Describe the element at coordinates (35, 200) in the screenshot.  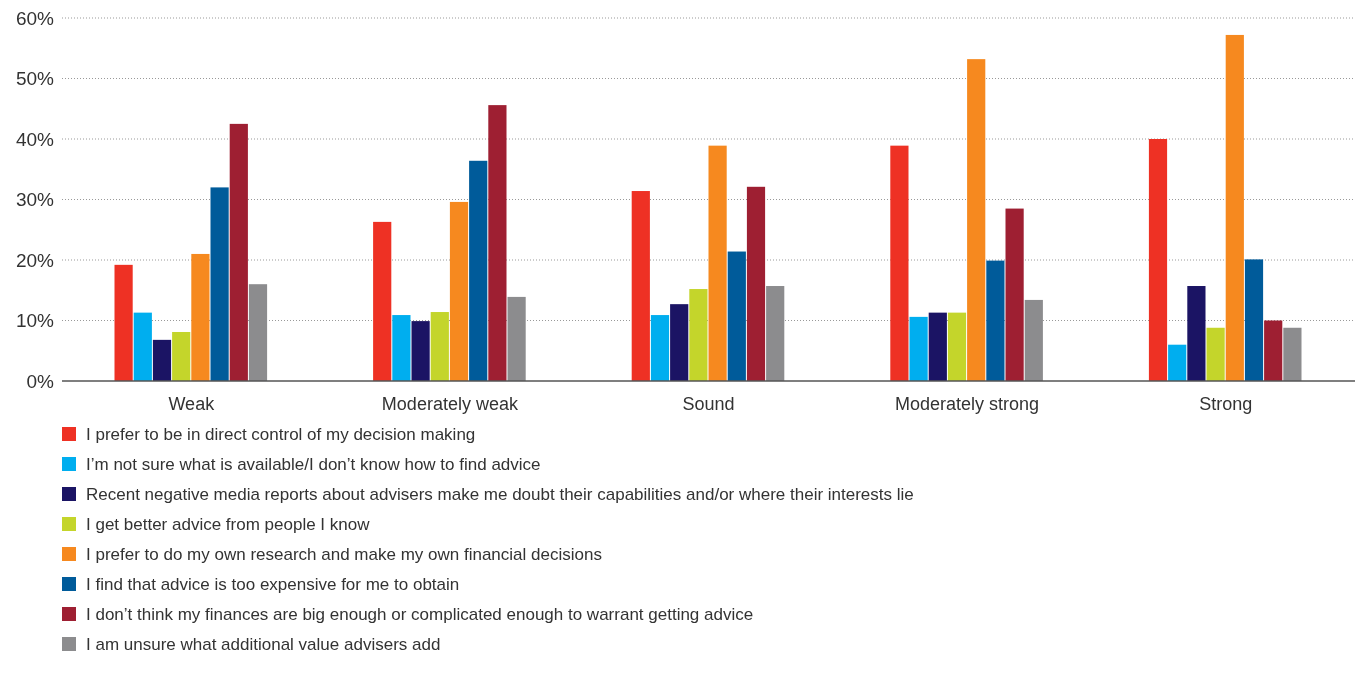
I see `y-tick-label: 30%` at that location.